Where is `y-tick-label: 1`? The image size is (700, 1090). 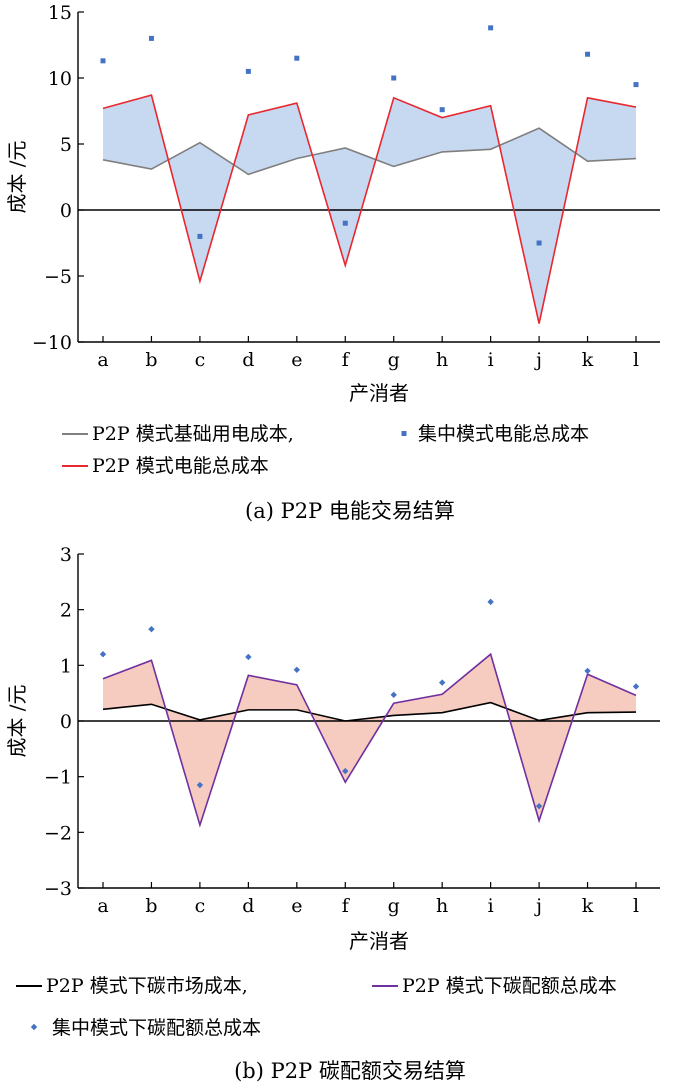
y-tick-label: 1 is located at coordinates (66, 666).